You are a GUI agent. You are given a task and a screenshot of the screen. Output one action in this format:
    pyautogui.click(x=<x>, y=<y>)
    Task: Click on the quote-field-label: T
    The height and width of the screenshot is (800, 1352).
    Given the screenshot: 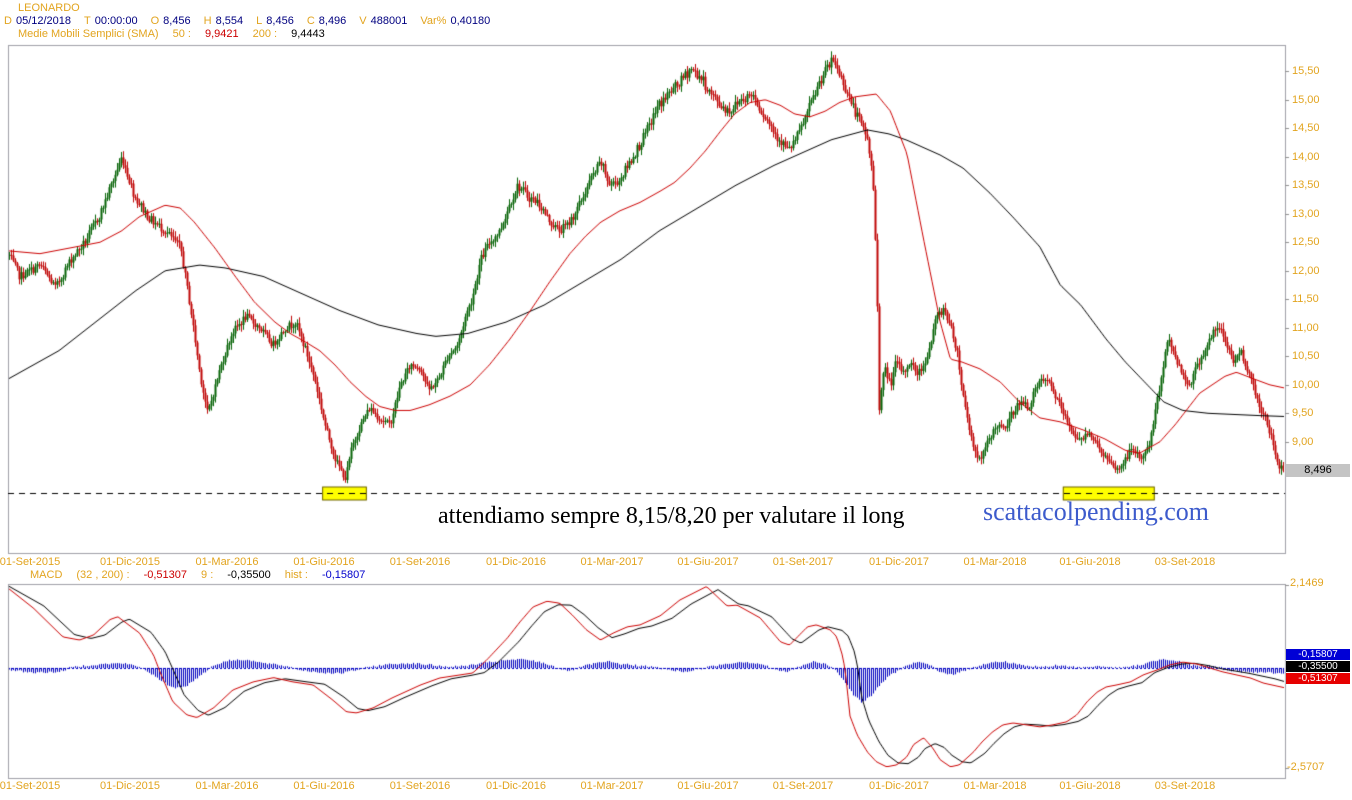 What is the action you would take?
    pyautogui.click(x=87, y=21)
    